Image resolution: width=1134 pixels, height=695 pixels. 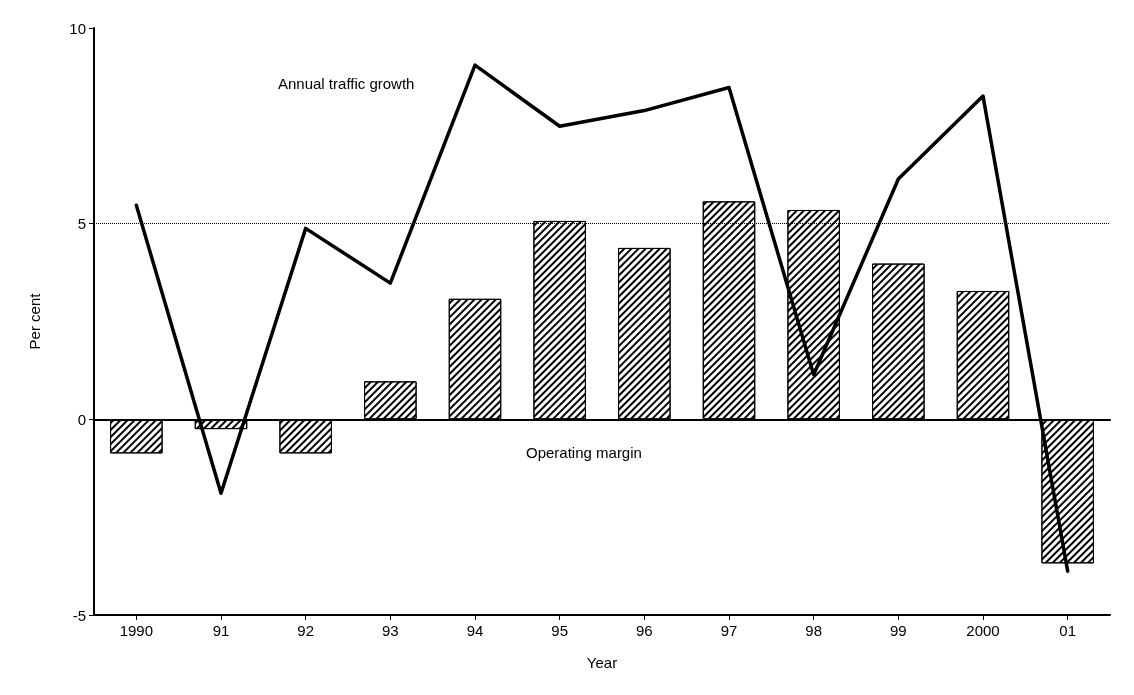 What do you see at coordinates (602, 662) in the screenshot?
I see `x-axis-title: Year` at bounding box center [602, 662].